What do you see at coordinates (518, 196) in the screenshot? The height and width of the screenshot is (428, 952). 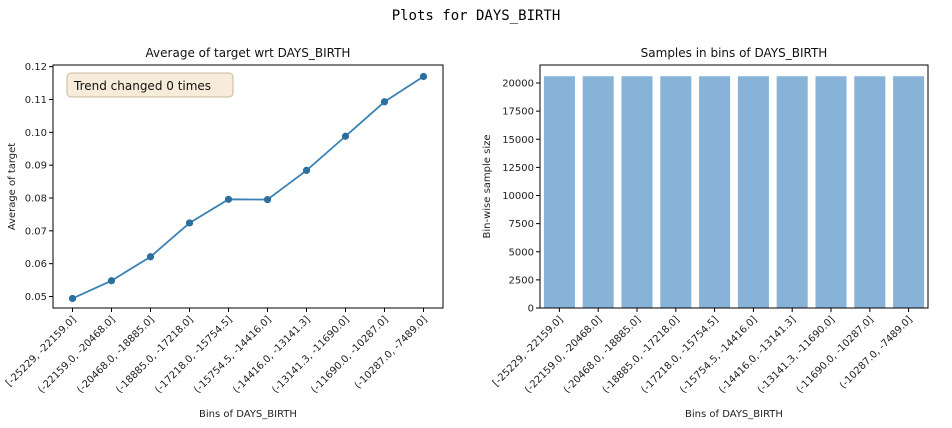 I see `y-tick-label: 10000` at bounding box center [518, 196].